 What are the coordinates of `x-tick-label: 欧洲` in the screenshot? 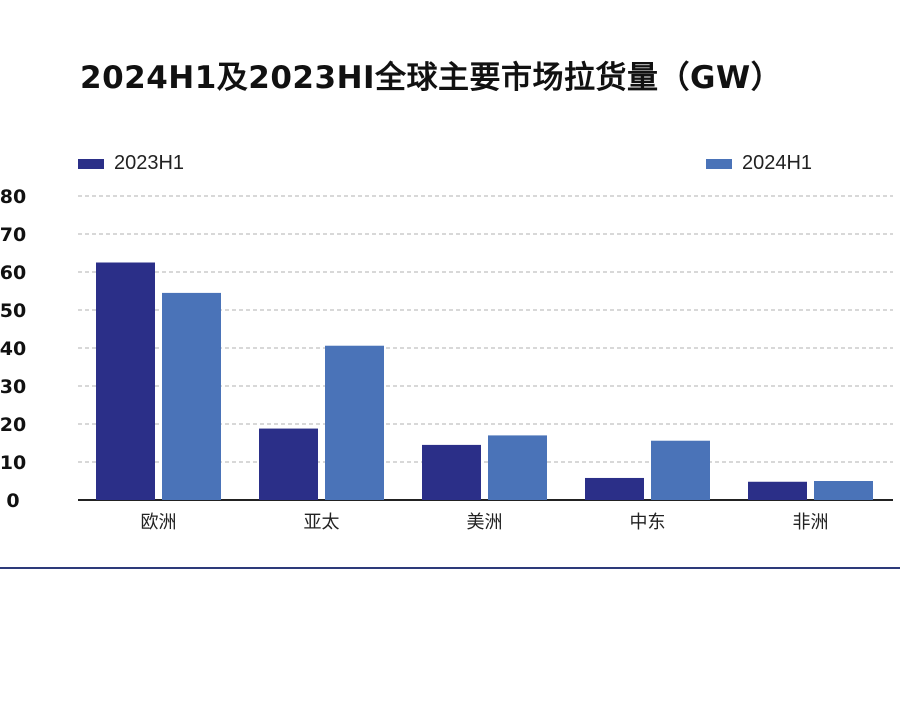 It's located at (159, 522).